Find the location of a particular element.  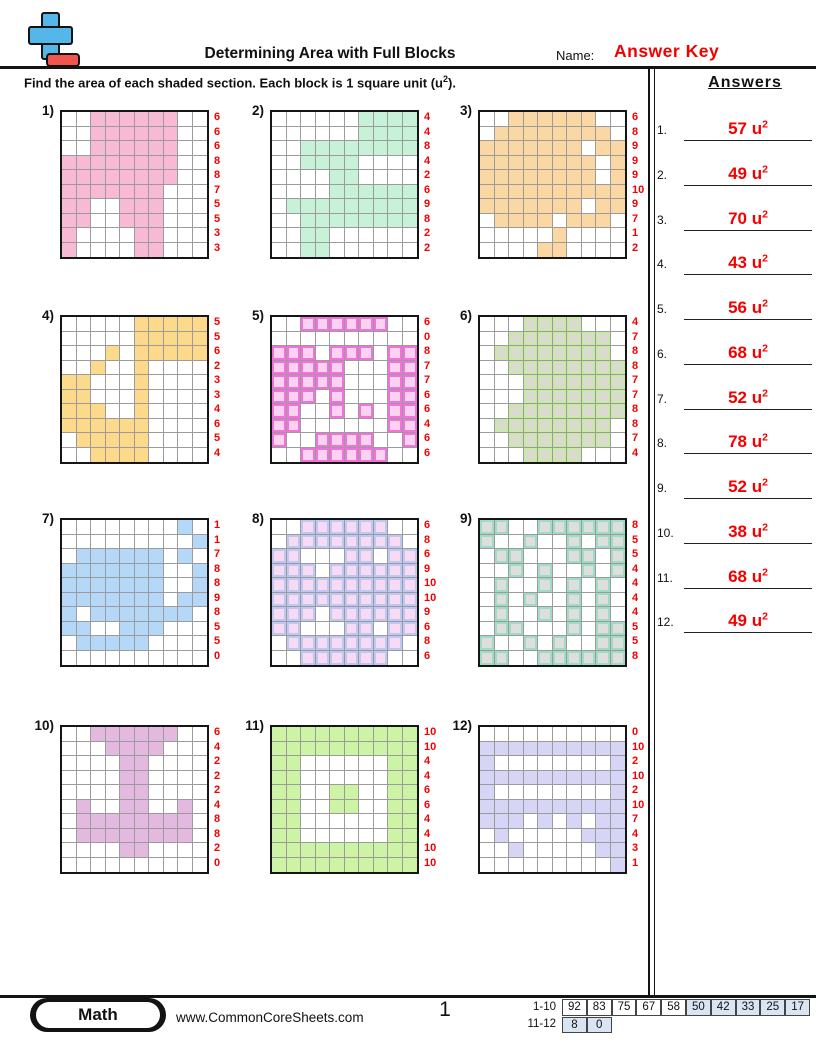

row-count: 6 is located at coordinates (427, 438).